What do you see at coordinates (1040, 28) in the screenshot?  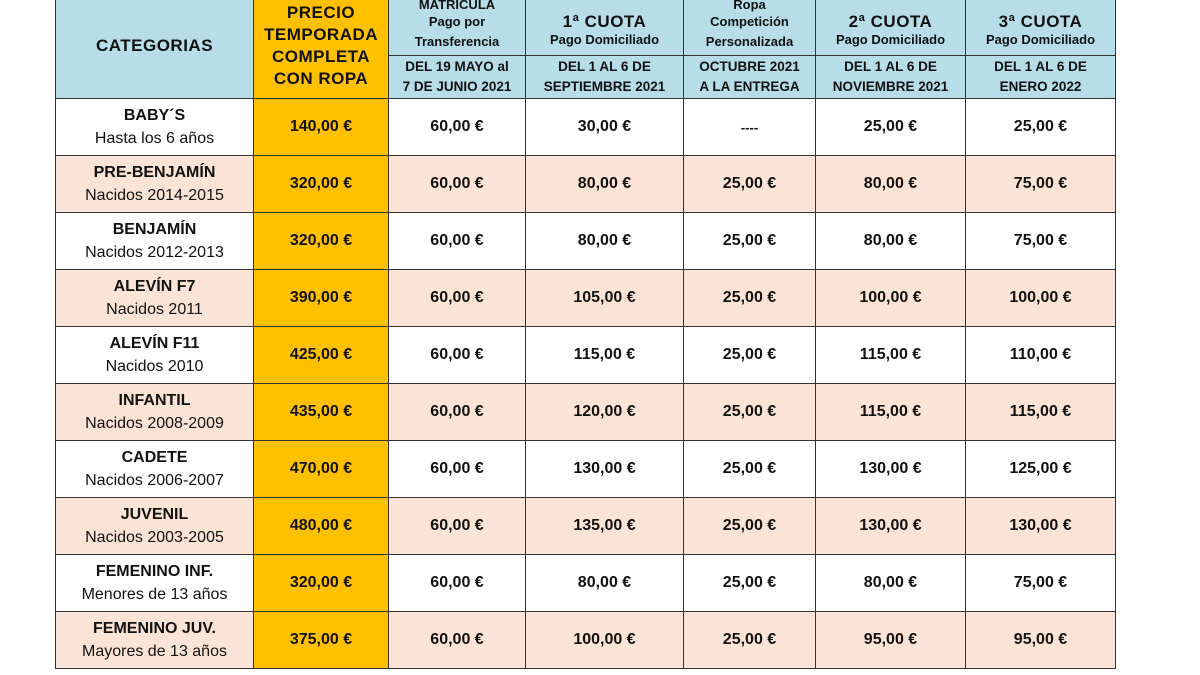 I see `header-cuota3: 3ª CUOTA Pago Domiciliado` at bounding box center [1040, 28].